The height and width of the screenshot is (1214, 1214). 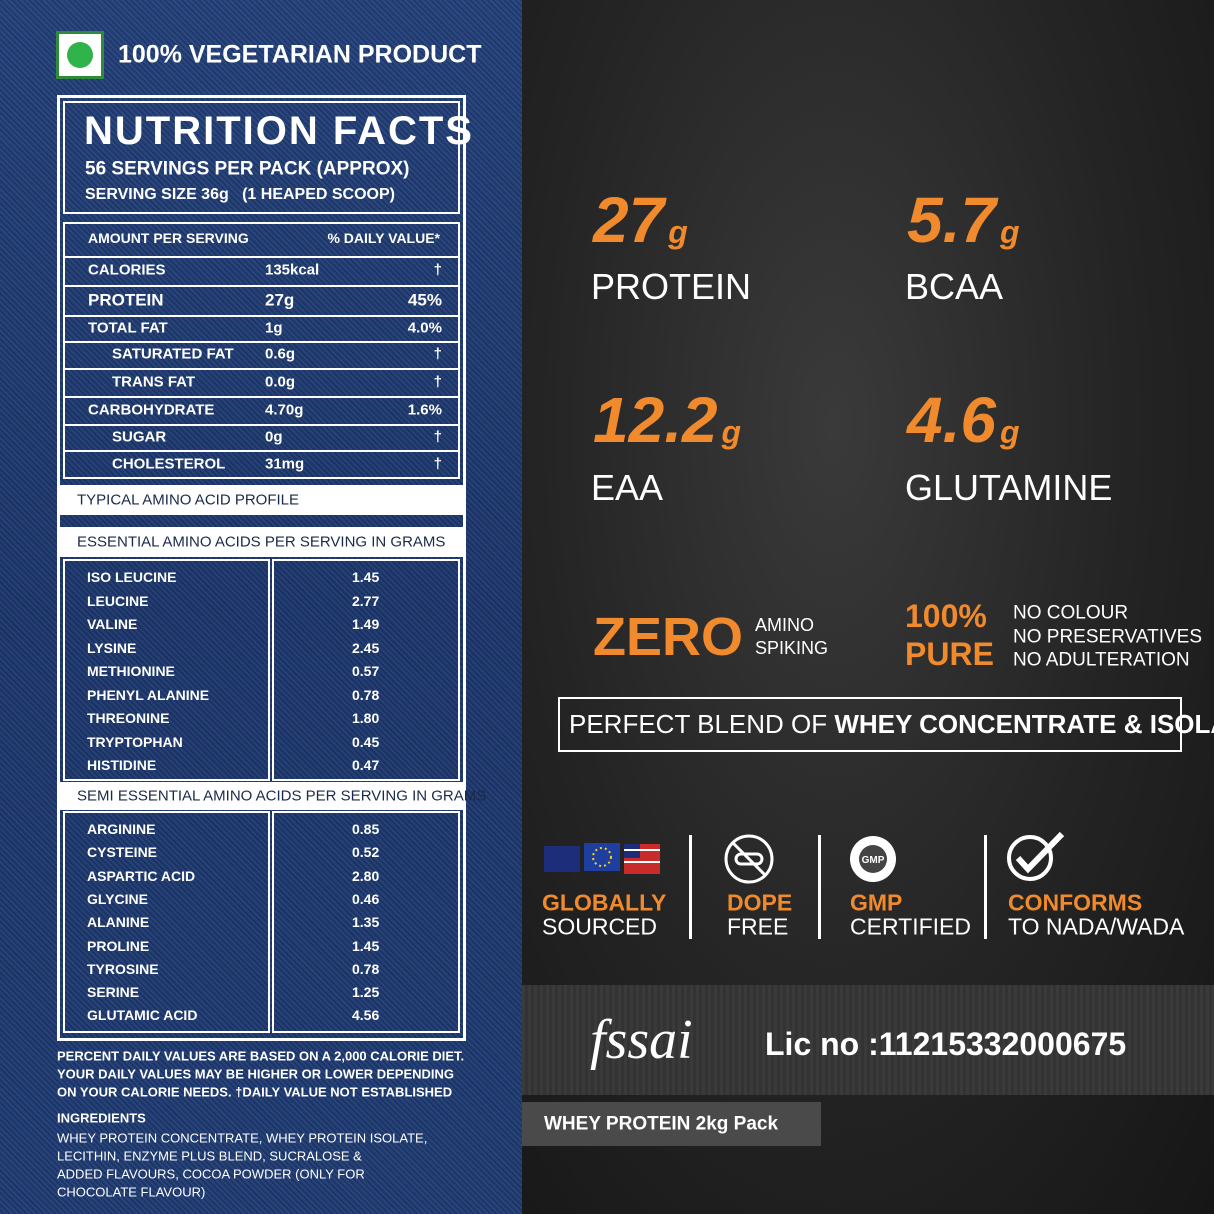 I want to click on nutrient-amount: 135kcal, so click(x=292, y=270).